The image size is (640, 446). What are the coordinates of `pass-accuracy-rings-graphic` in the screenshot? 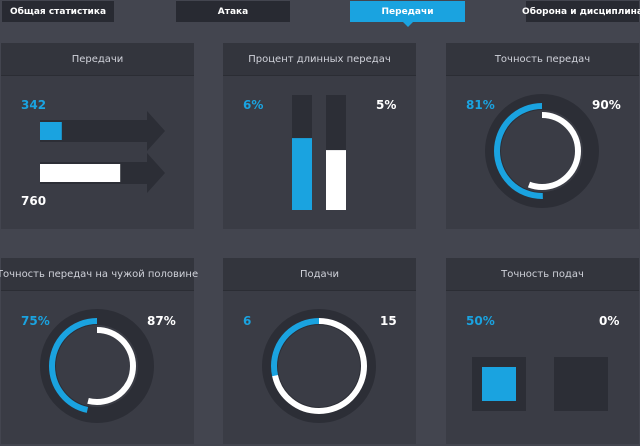 It's located at (542, 151).